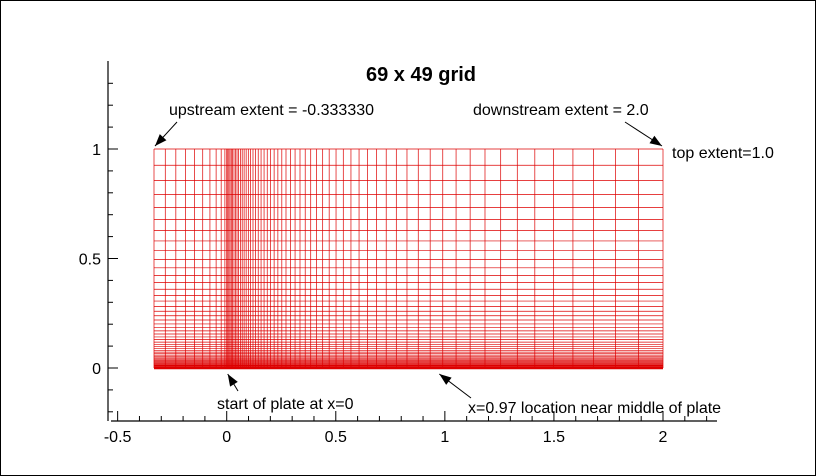 This screenshot has height=476, width=816. I want to click on y-tick-label: 0.5, so click(90, 260).